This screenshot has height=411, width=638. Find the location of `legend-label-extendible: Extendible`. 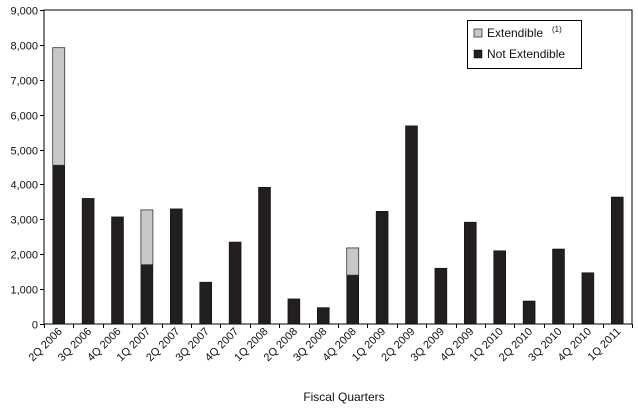

legend-label-extendible: Extendible is located at coordinates (515, 33).